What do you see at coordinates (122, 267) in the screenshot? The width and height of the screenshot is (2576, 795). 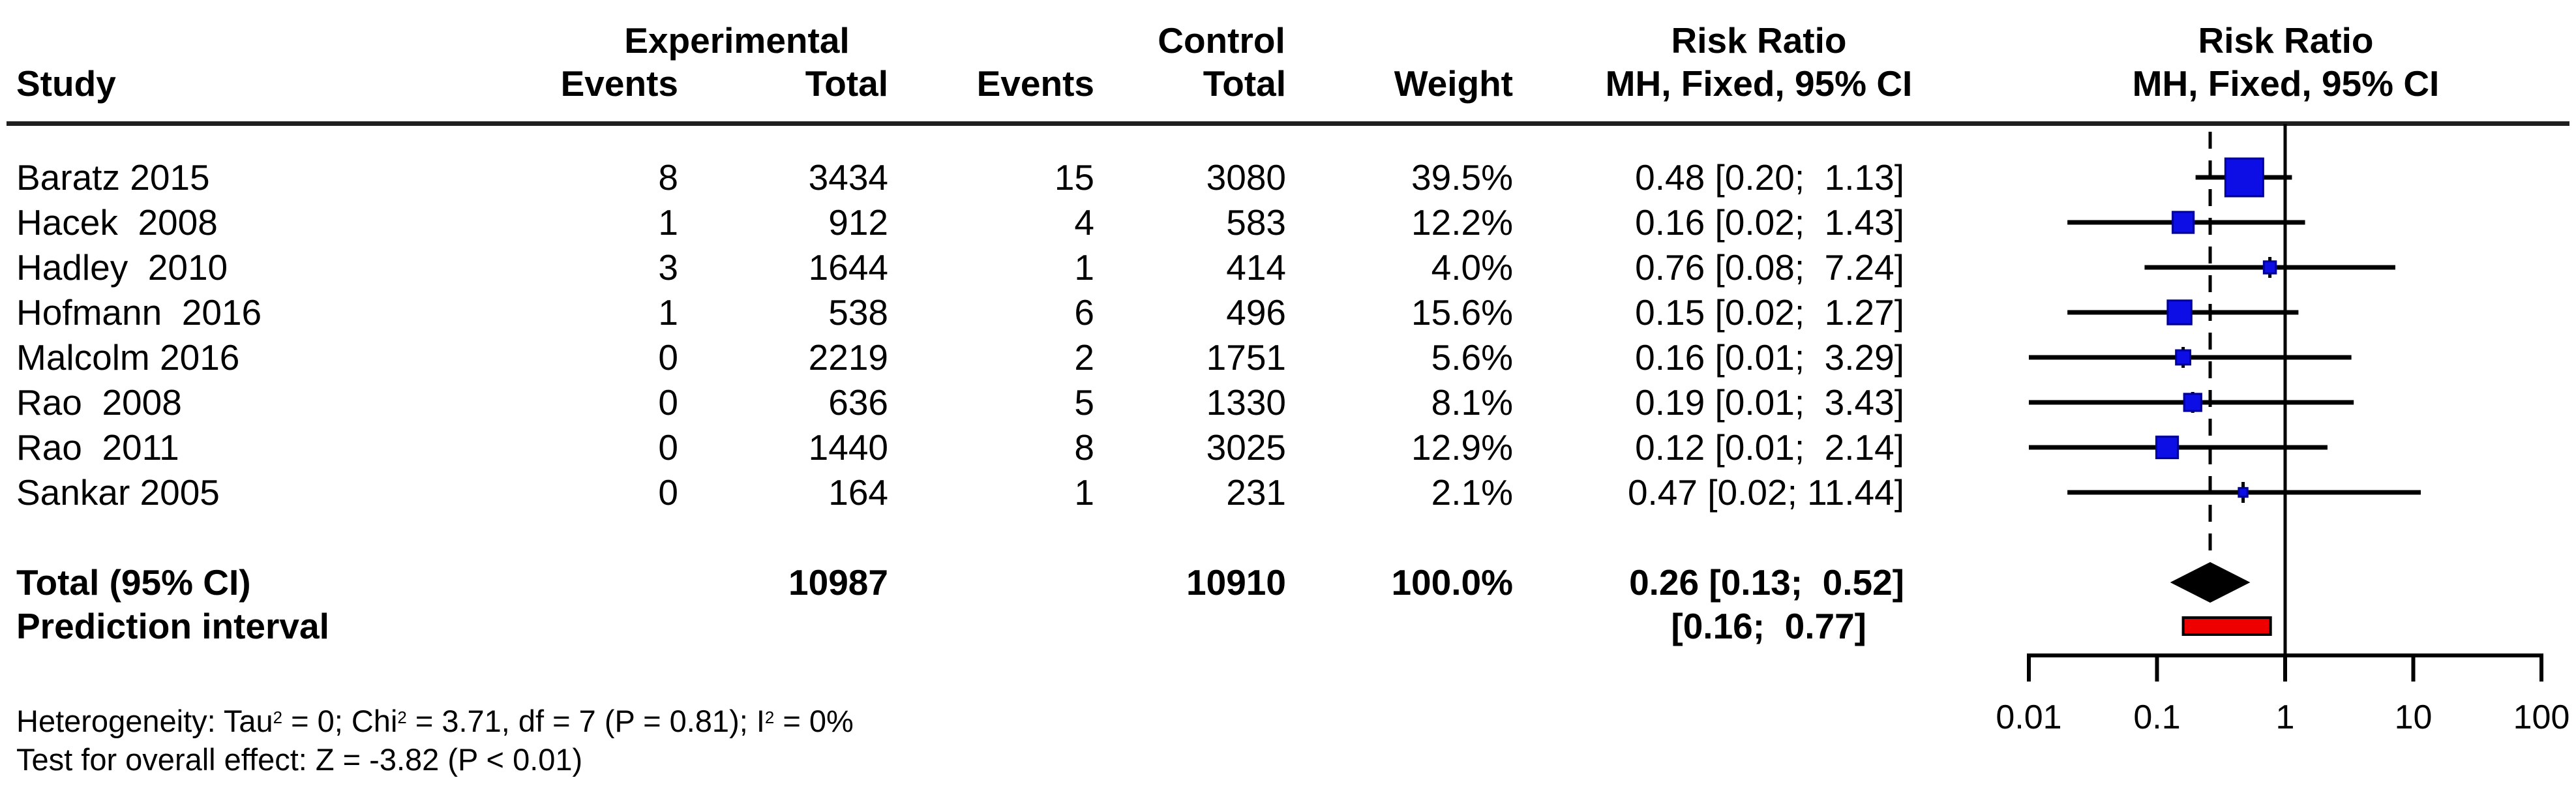 I see `study-row-study-name: Hadley 2010` at bounding box center [122, 267].